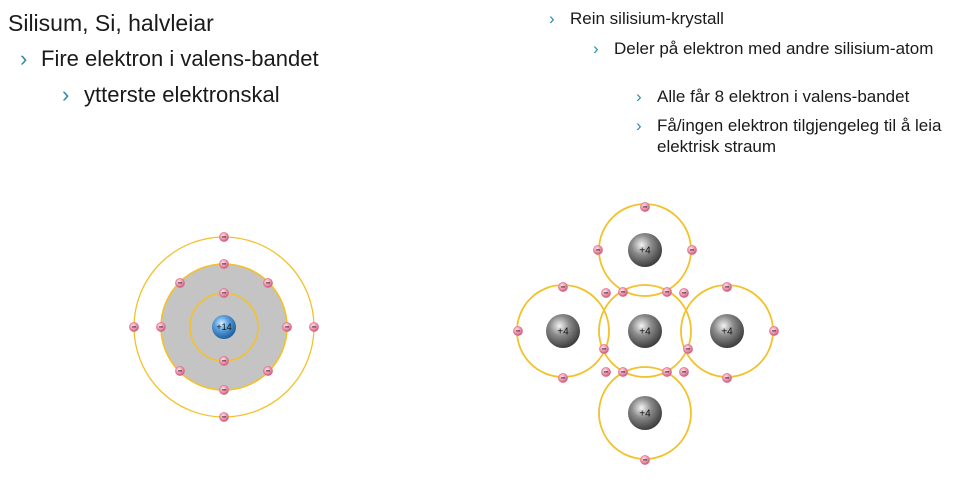 This screenshot has width=980, height=487. What do you see at coordinates (647, 18) in the screenshot?
I see `bullet-text: Rein silisium-krystall` at bounding box center [647, 18].